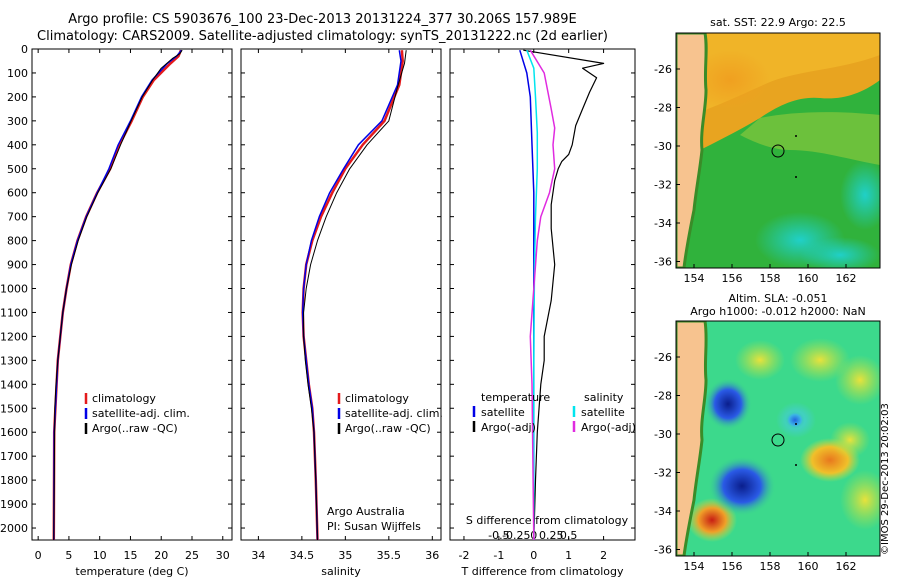 The image size is (900, 580). Describe the element at coordinates (564, 295) in the screenshot. I see `series-line-argo-adj-` at that location.